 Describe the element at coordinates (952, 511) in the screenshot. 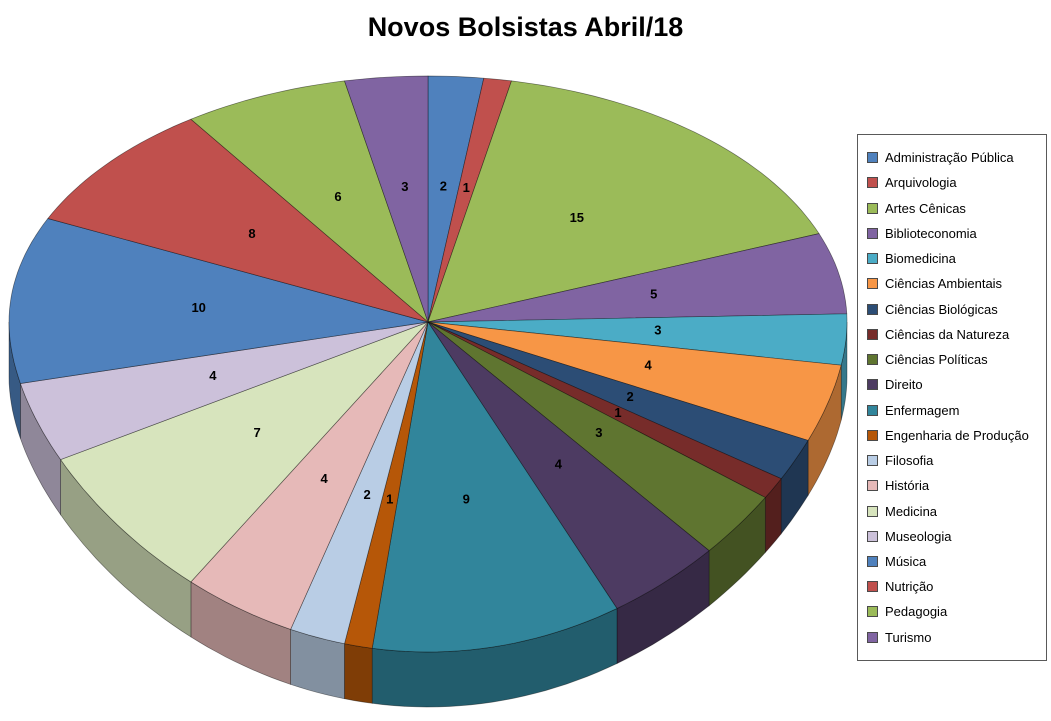

I see `legend-item: Medicina` at that location.